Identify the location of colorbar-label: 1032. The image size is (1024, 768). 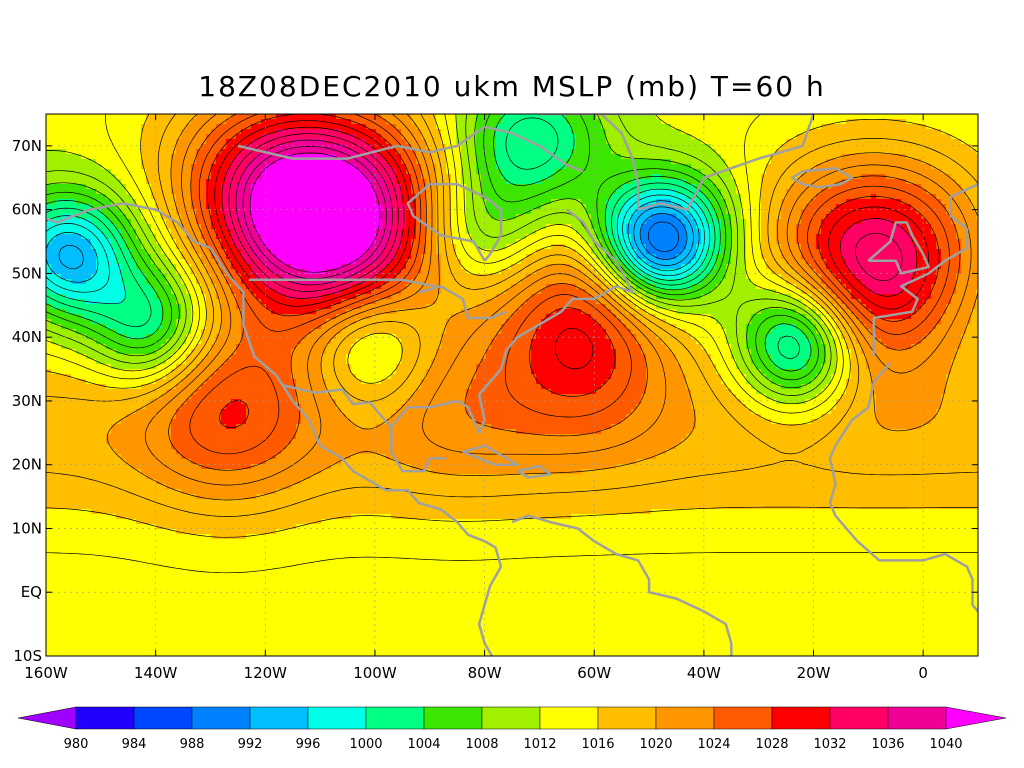
(829, 744).